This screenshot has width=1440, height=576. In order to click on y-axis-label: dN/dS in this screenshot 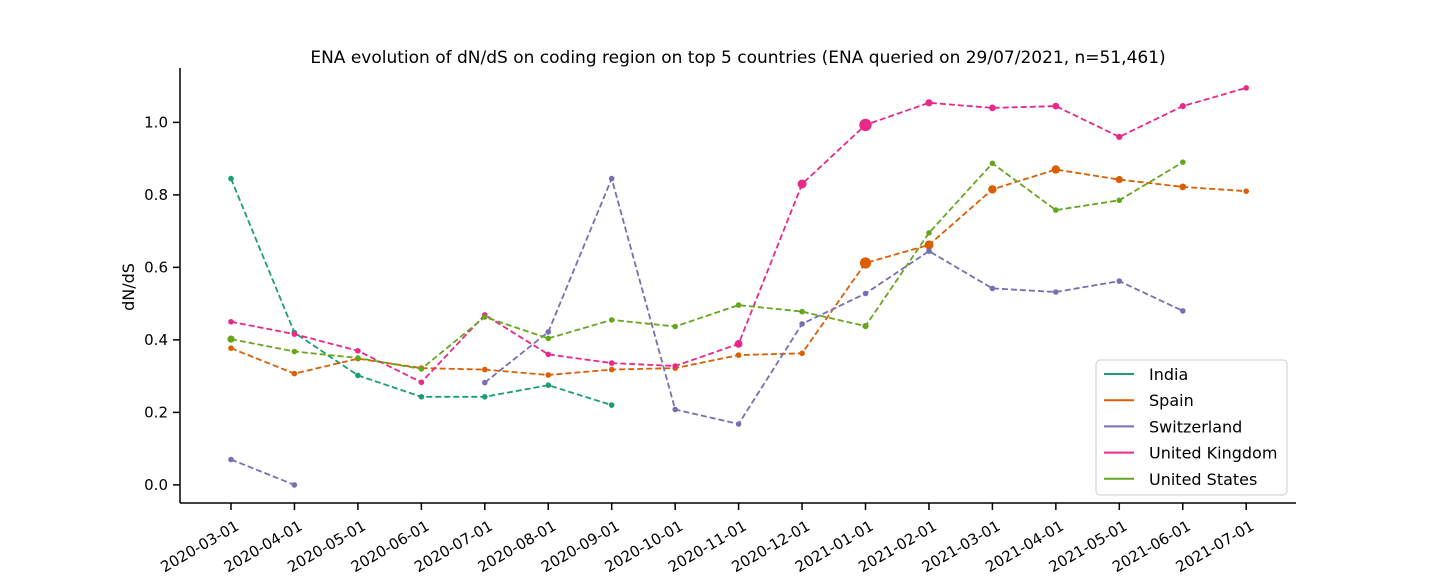, I will do `click(128, 287)`.